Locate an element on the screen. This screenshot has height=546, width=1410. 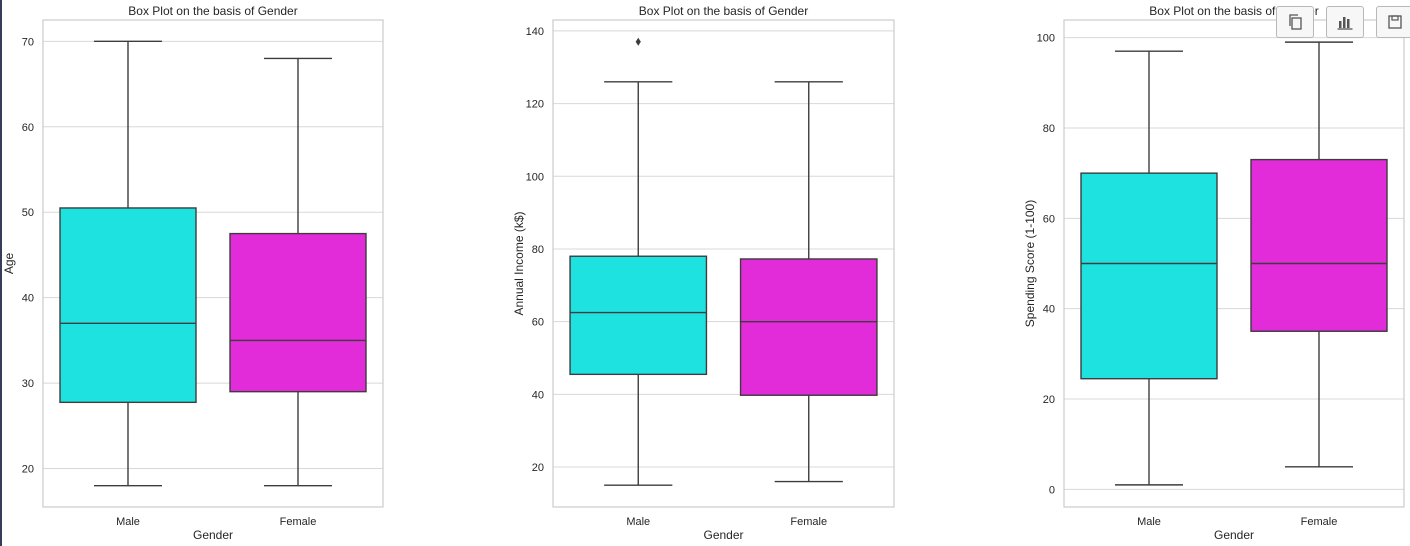
y-tick-label: 70 is located at coordinates (28, 42).